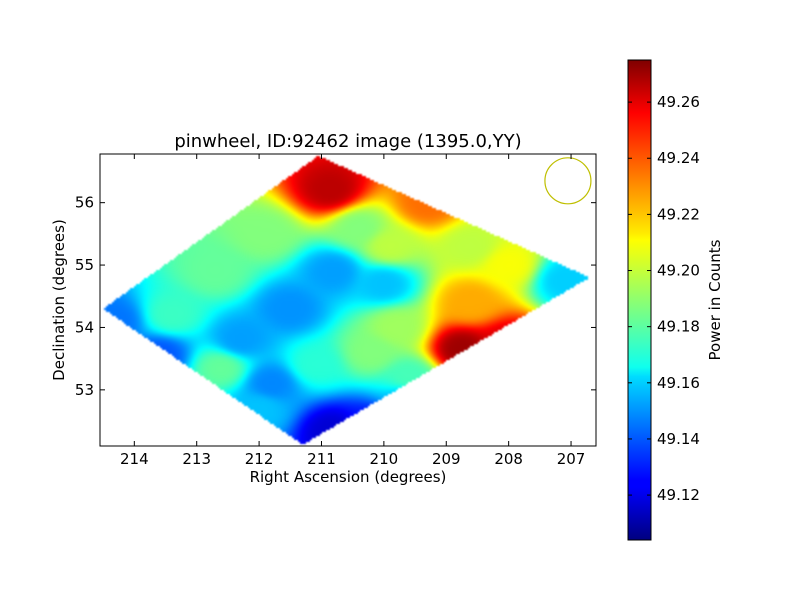 This screenshot has width=800, height=600. What do you see at coordinates (84, 390) in the screenshot?
I see `y-tick-label: 53` at bounding box center [84, 390].